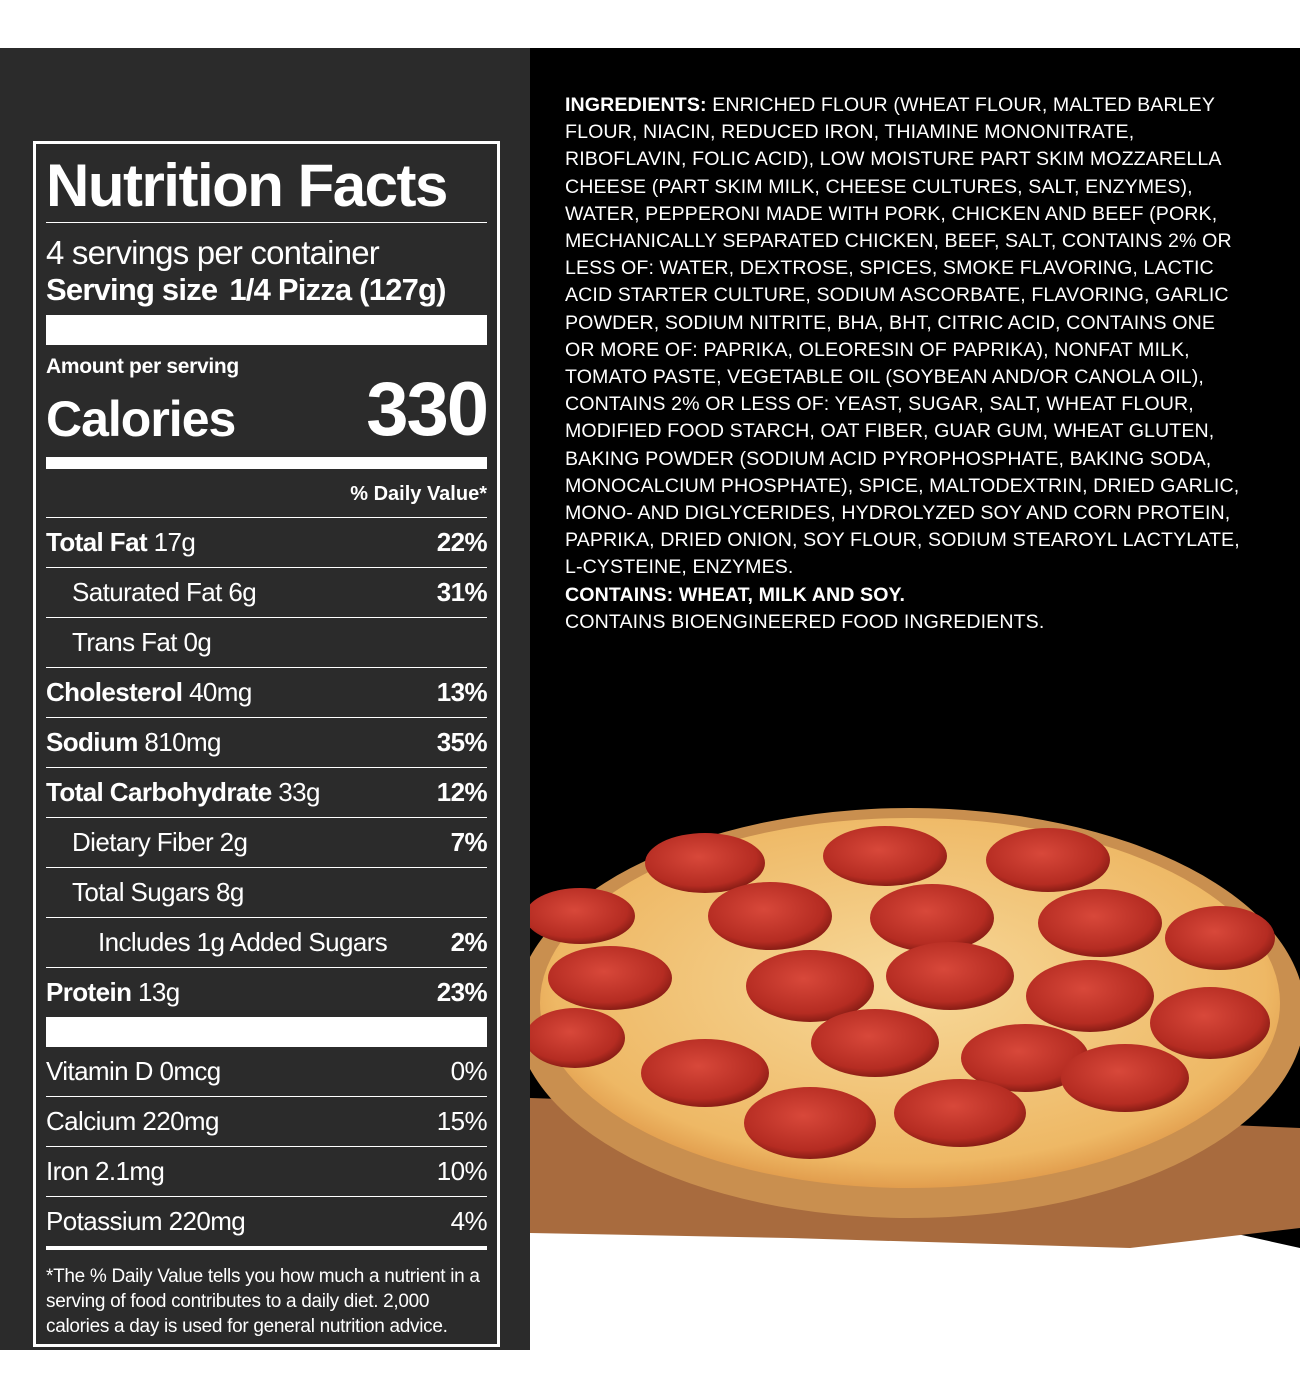 The width and height of the screenshot is (1300, 1400). I want to click on daily-value: 2%, so click(469, 942).